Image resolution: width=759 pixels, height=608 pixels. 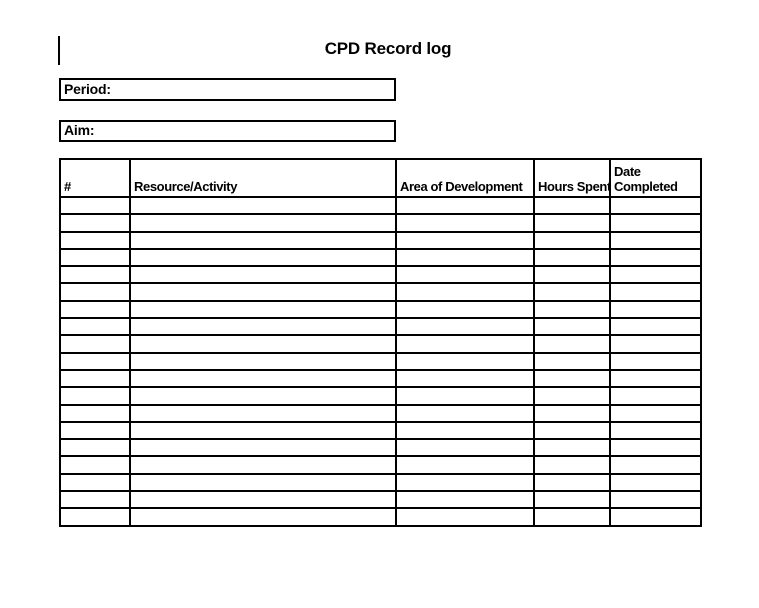 What do you see at coordinates (244, 131) in the screenshot?
I see `aim-value` at bounding box center [244, 131].